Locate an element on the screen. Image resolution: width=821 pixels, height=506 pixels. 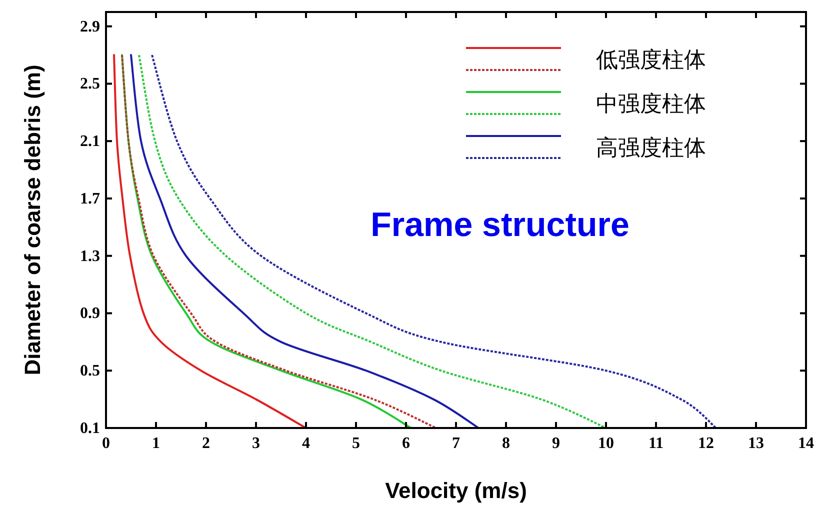
x-tick-label: 3 is located at coordinates (256, 443).